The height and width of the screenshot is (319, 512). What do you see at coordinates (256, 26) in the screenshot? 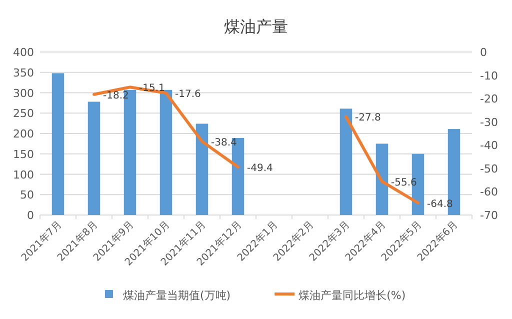
I see `chart-title: 煤油产量` at bounding box center [256, 26].